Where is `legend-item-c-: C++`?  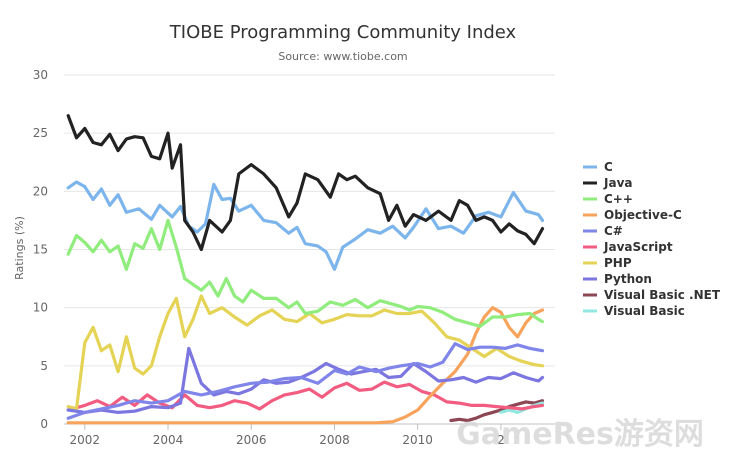
legend-item-c-: C++ is located at coordinates (618, 199).